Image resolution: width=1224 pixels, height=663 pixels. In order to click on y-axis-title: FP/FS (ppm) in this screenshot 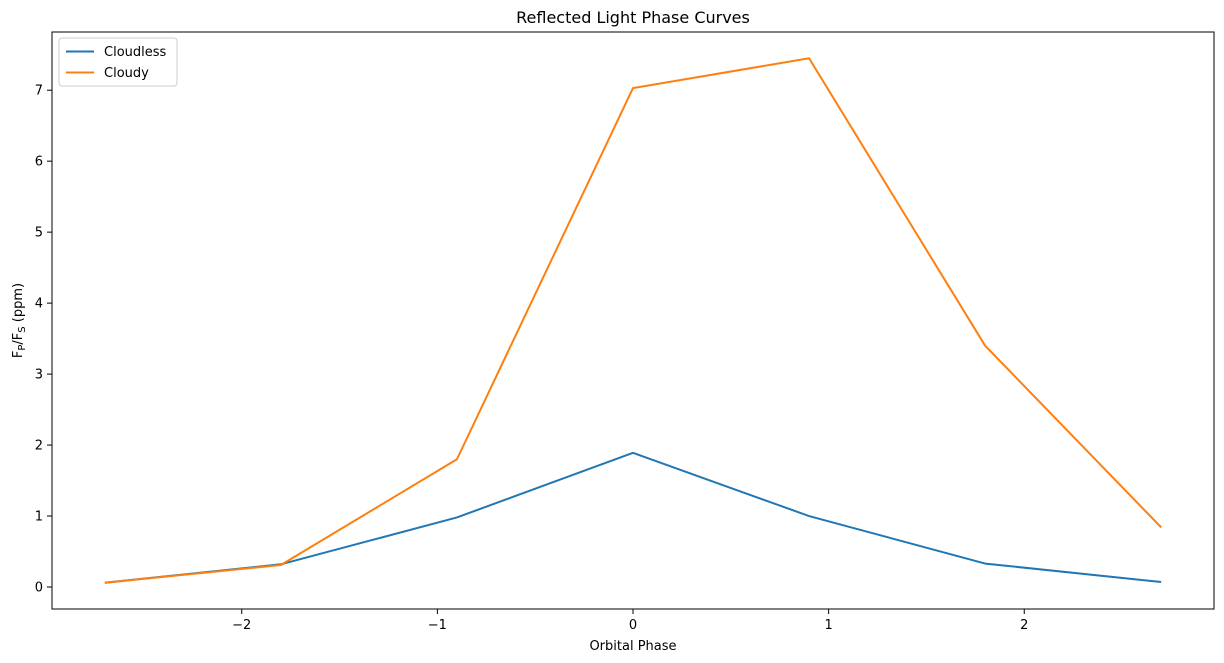, I will do `click(19, 320)`.